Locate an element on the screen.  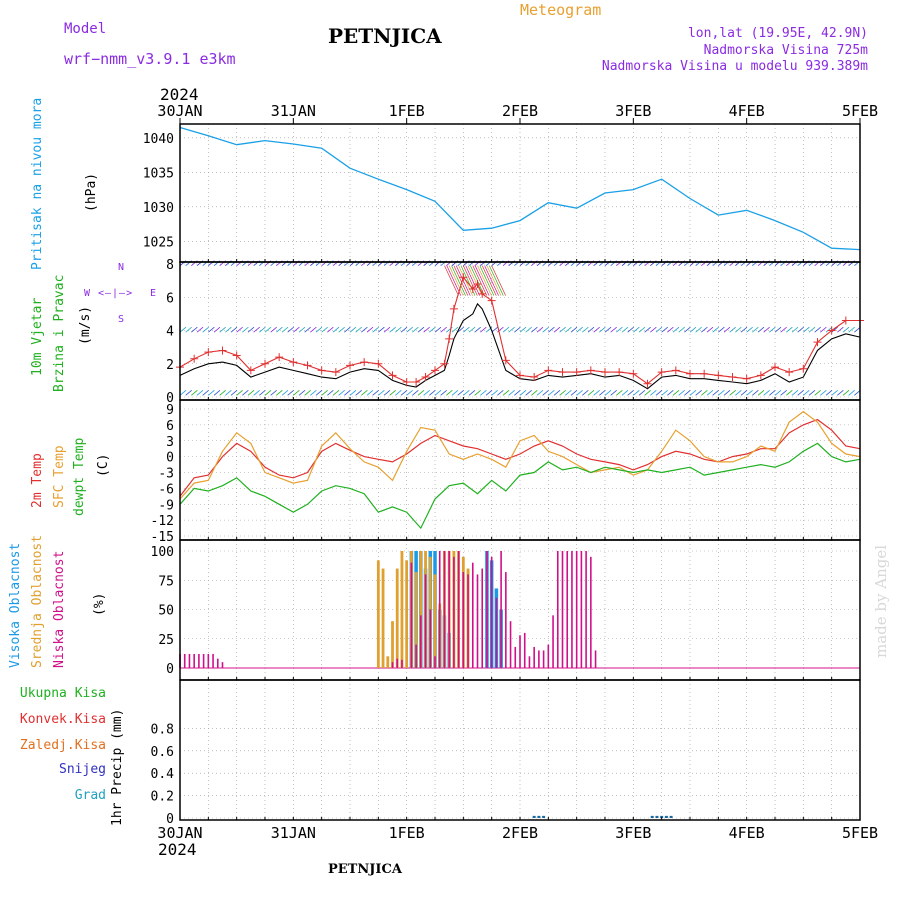
pressure-label: Pritisak na nivou mora is located at coordinates (37, 183).